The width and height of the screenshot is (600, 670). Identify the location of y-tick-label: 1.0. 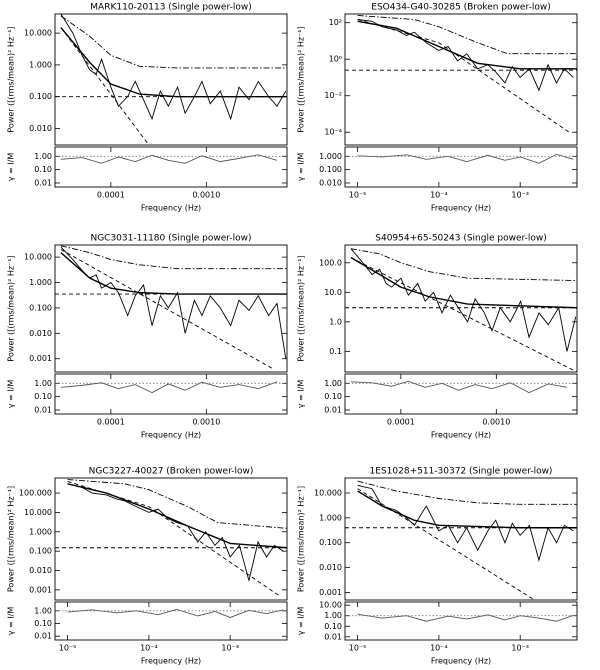
(335, 321).